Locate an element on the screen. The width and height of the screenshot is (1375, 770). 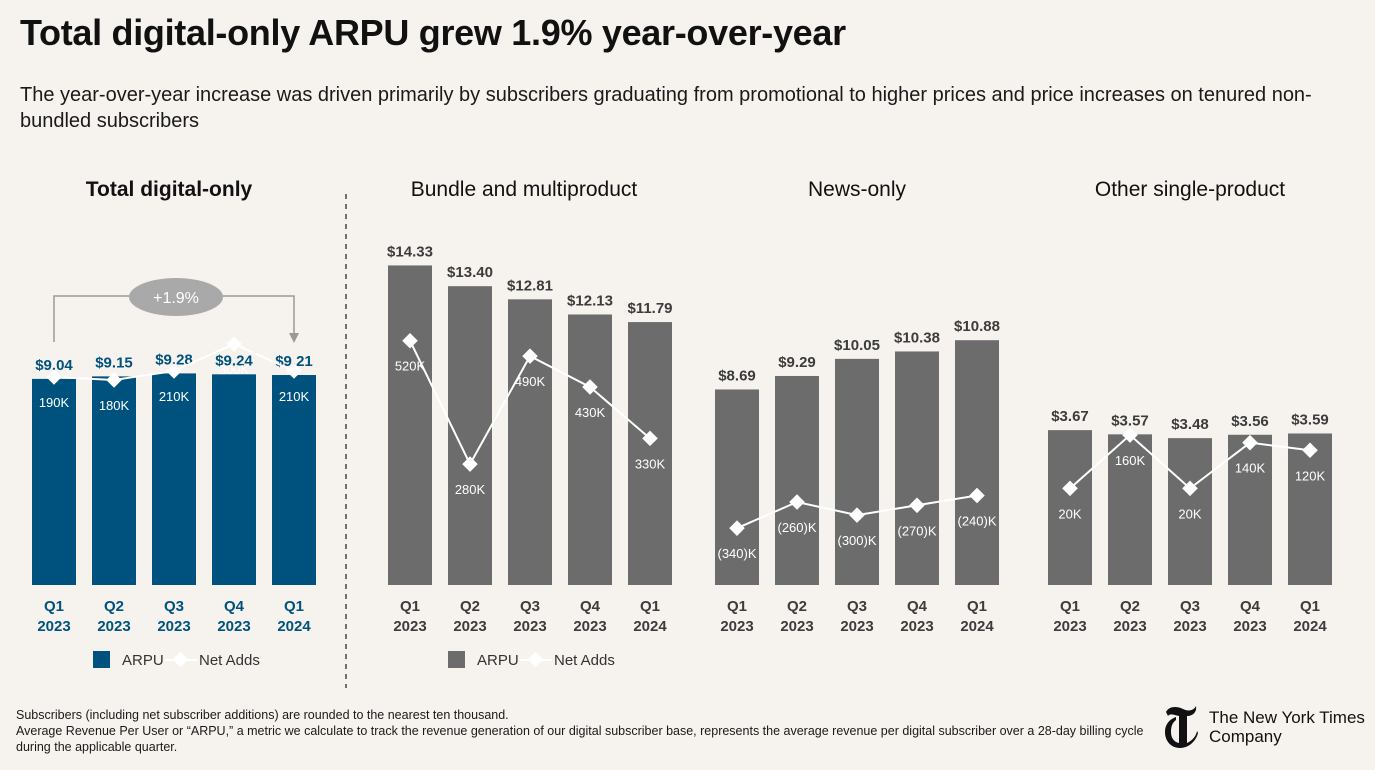
net-adds-label: 330K is located at coordinates (650, 463).